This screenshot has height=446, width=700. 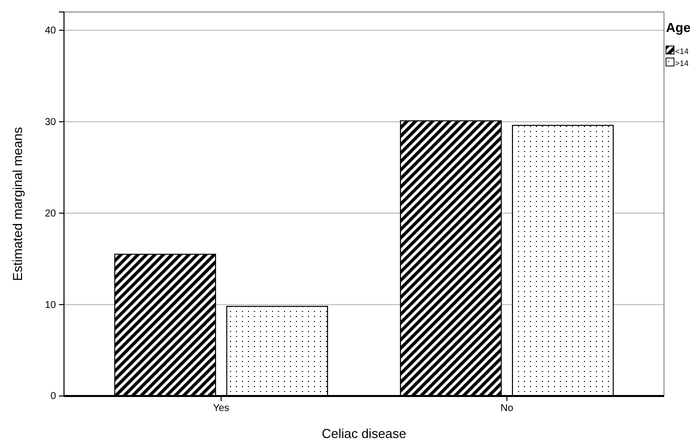 I want to click on legend-label: <14, so click(x=682, y=51).